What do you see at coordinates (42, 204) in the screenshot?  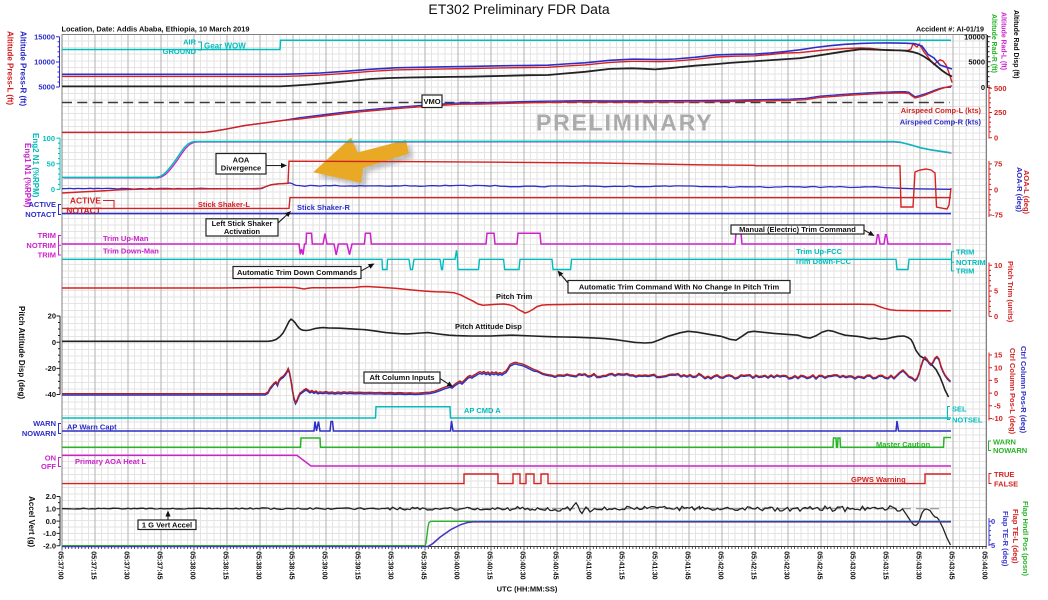 I see `svg-text: ACTIVE` at bounding box center [42, 204].